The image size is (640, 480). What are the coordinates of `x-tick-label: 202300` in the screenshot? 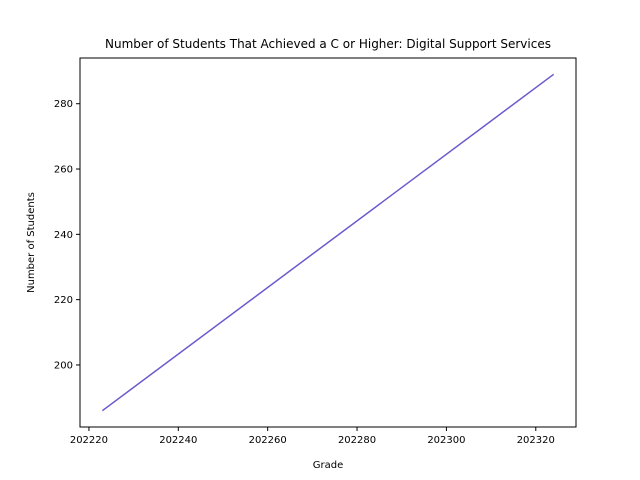 It's located at (446, 440).